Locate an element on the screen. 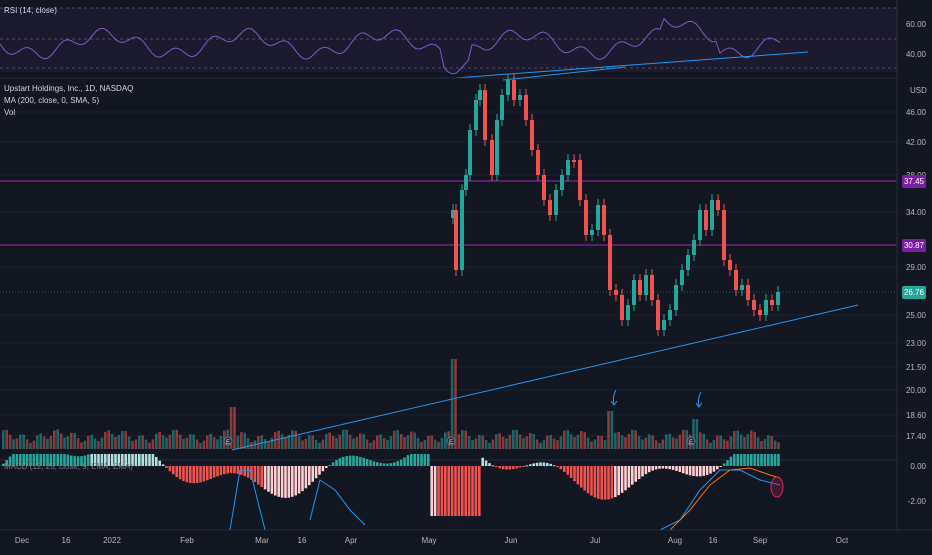 The height and width of the screenshot is (555, 932). price-tick-label: 34.00 is located at coordinates (916, 212).